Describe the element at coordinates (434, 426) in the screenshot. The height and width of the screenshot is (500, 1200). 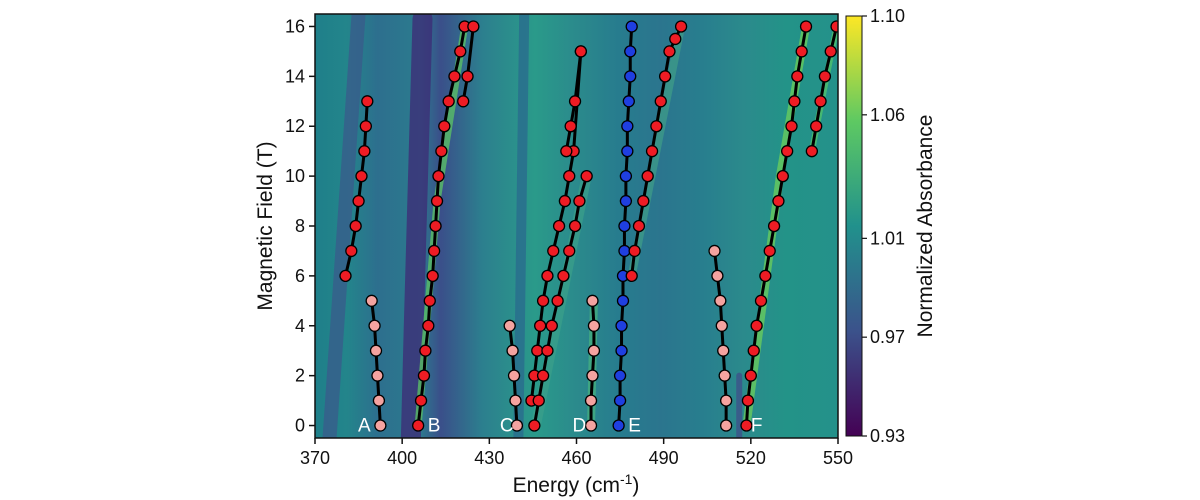
I see `peak-label: B` at that location.